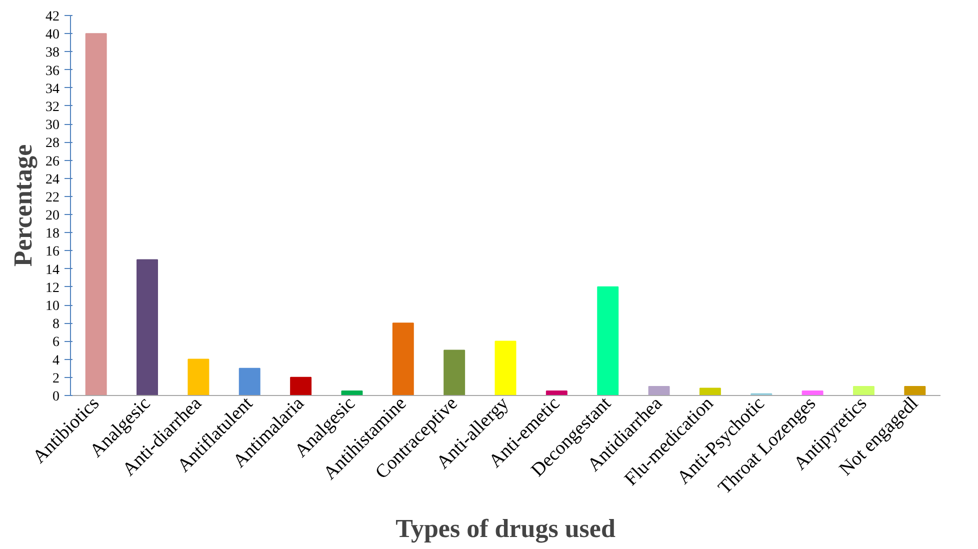 Image resolution: width=978 pixels, height=549 pixels. What do you see at coordinates (23, 205) in the screenshot?
I see `y-axis-title: Percentage` at bounding box center [23, 205].